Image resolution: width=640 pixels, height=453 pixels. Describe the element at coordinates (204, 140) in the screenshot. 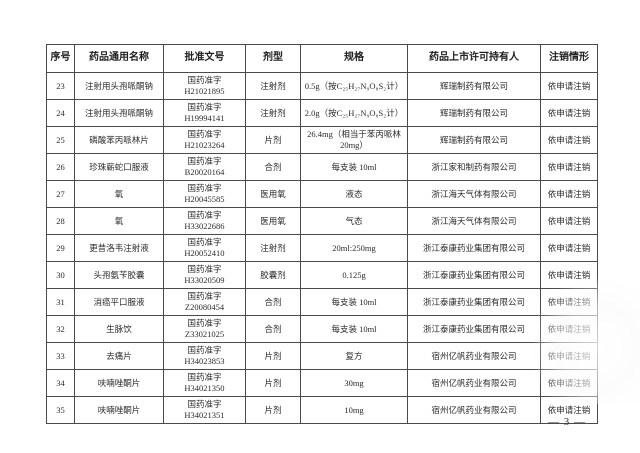

I see `cell-approval-number: 国药准字 H21023264` at that location.